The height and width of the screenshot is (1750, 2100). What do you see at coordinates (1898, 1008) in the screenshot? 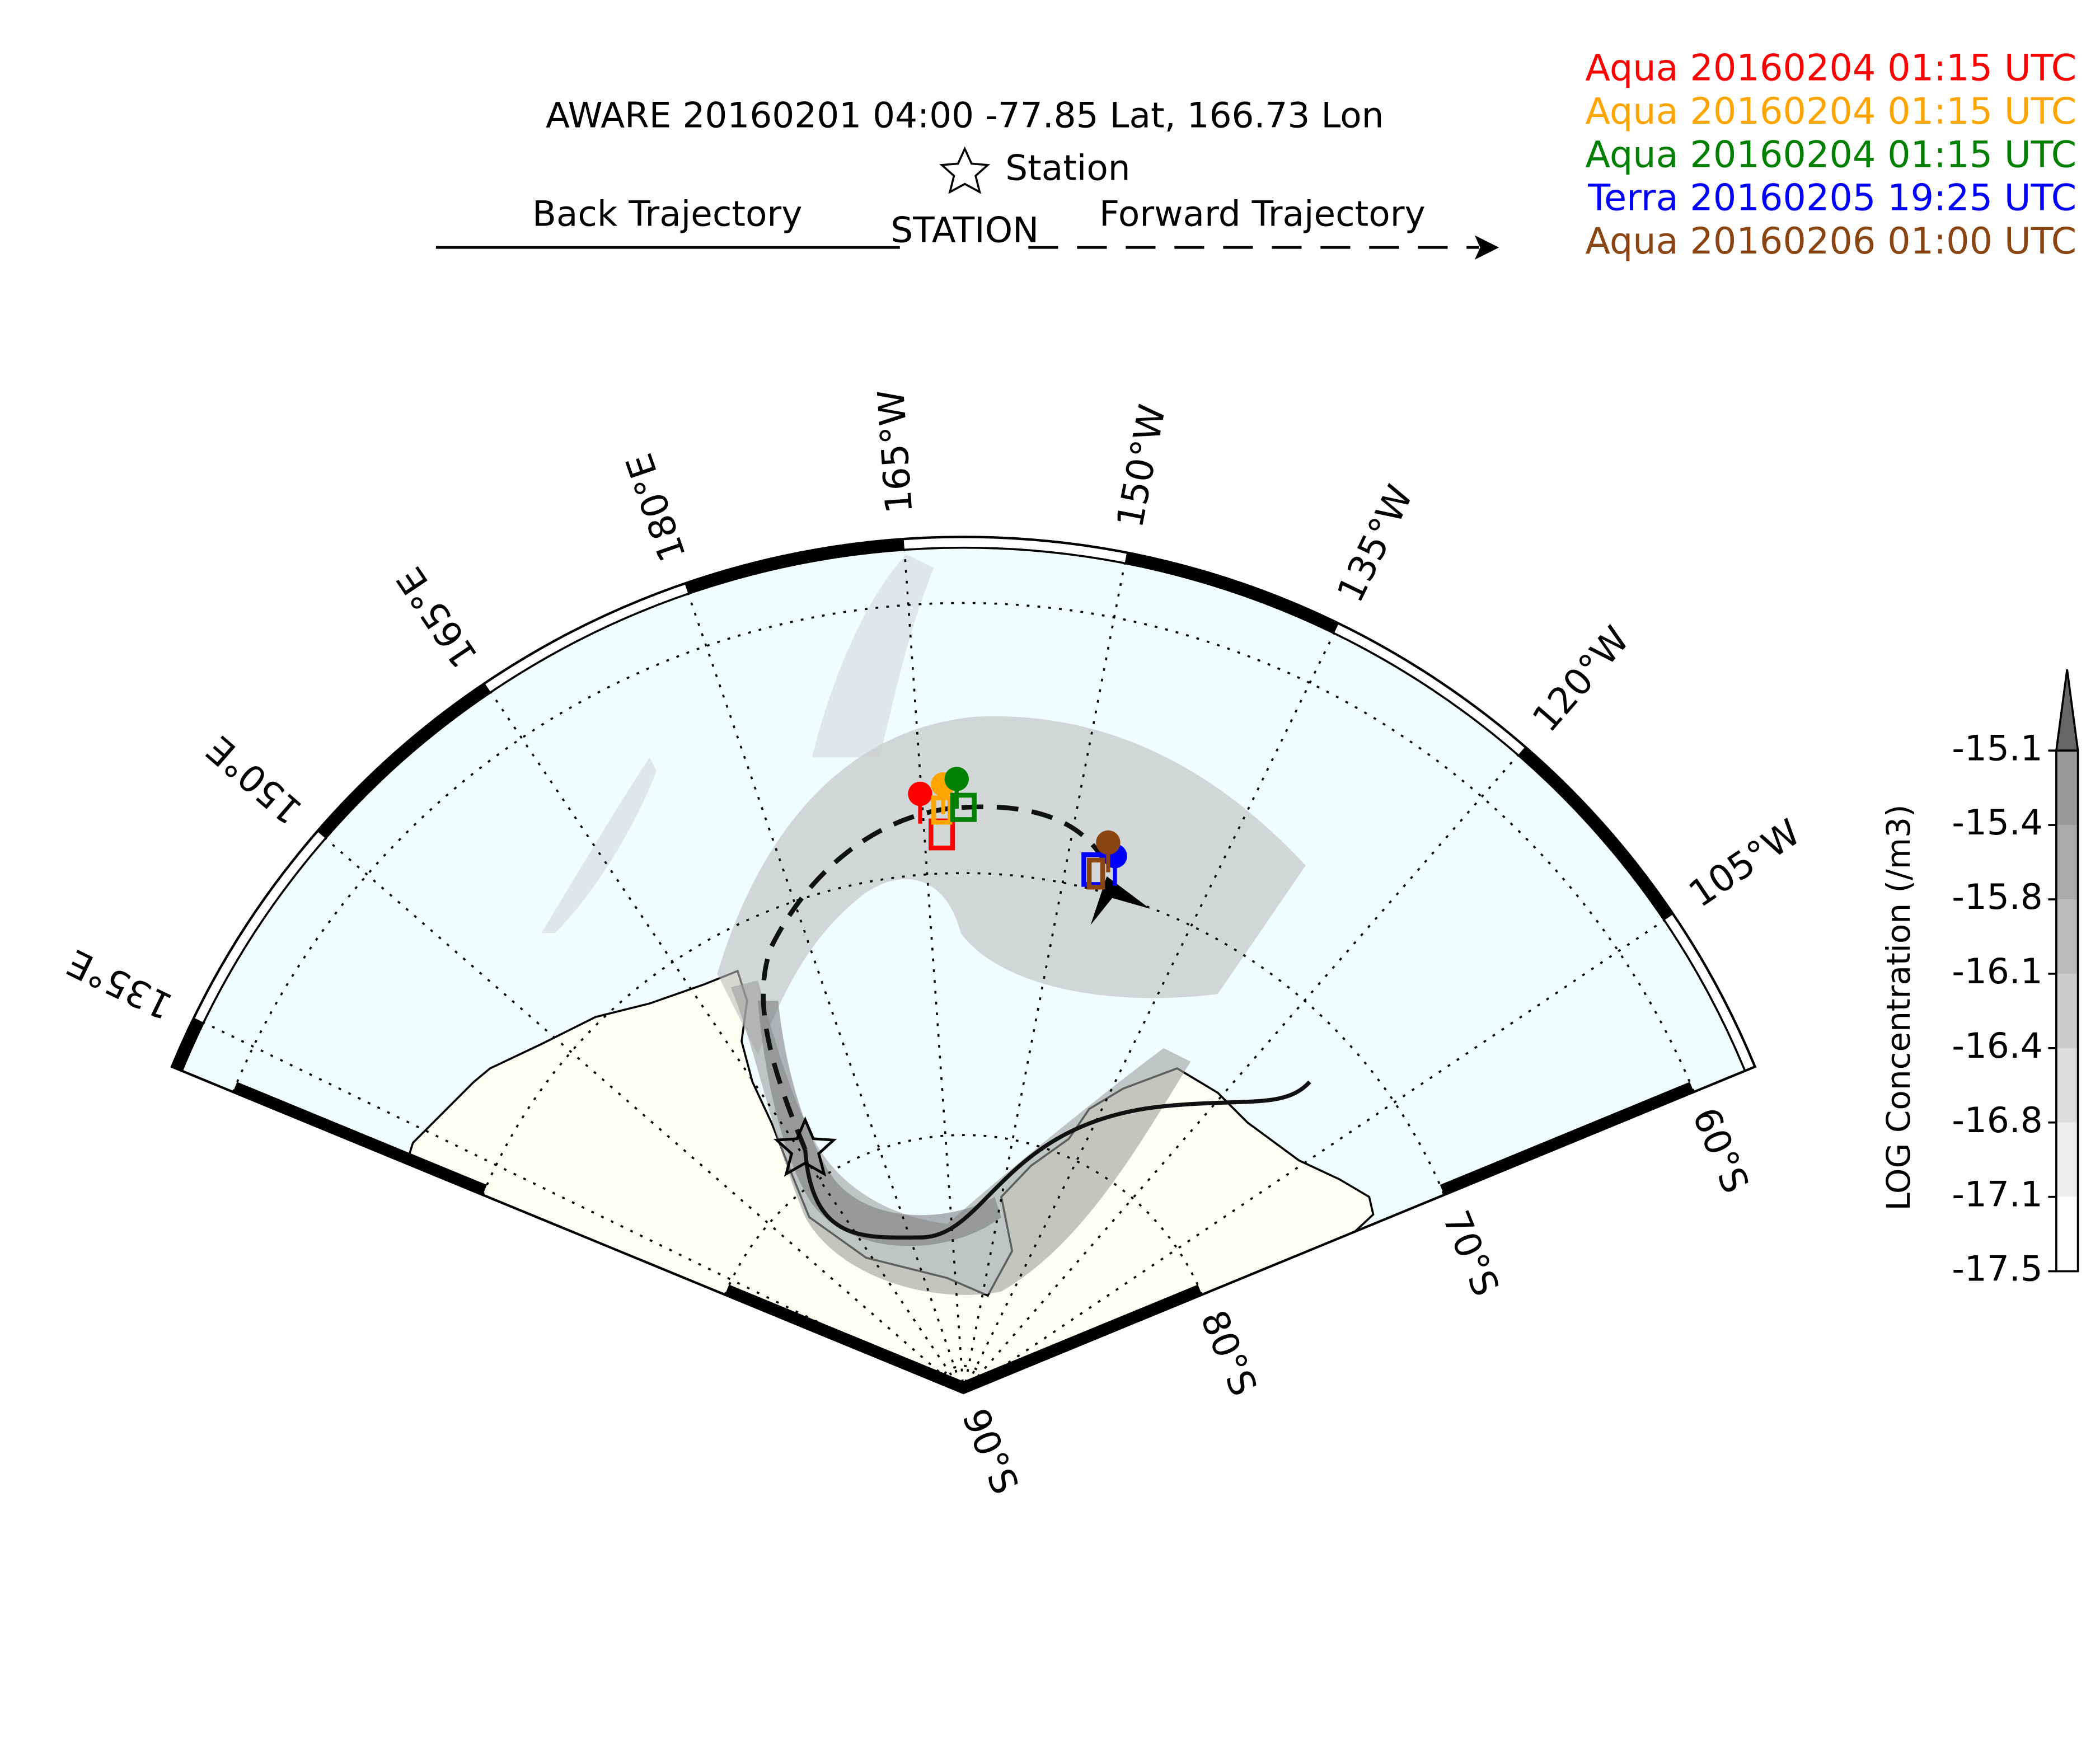
I see `colorbar-label: LOG Concentration (/m3)` at bounding box center [1898, 1008].